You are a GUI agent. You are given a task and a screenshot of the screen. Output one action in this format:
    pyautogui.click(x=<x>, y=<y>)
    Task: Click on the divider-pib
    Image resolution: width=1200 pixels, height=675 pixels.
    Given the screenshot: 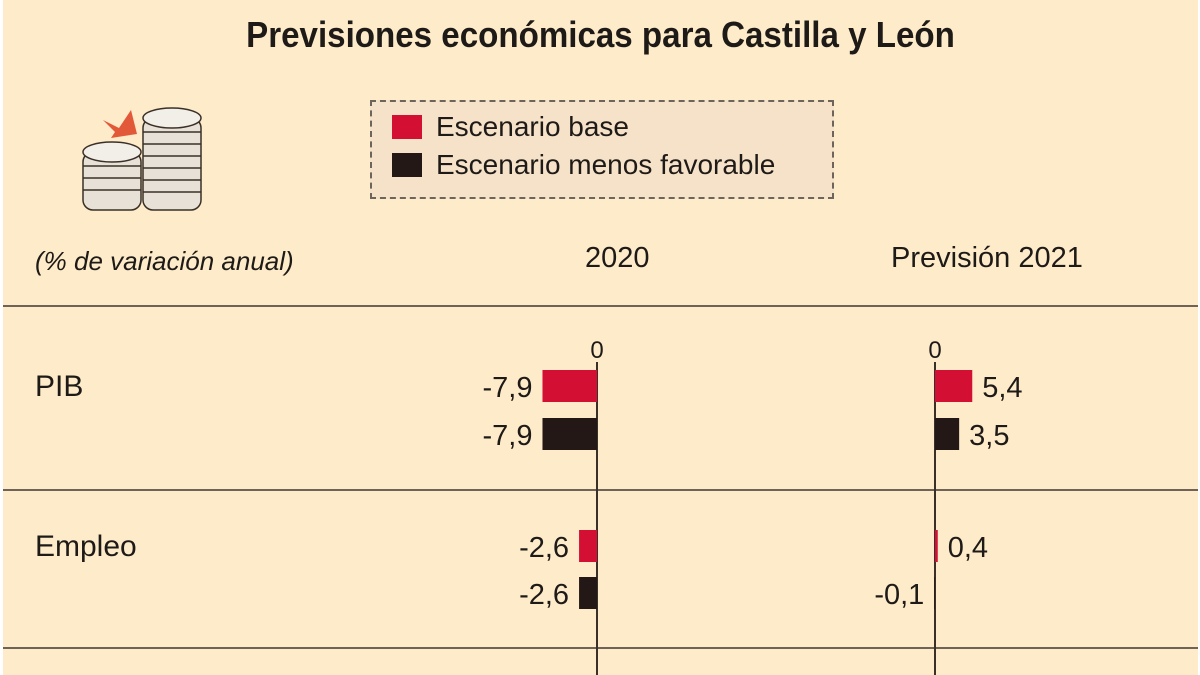 What is the action you would take?
    pyautogui.click(x=600, y=490)
    